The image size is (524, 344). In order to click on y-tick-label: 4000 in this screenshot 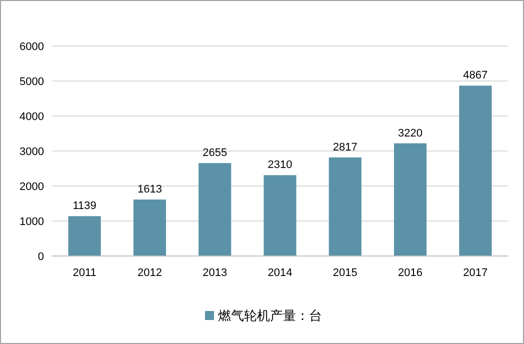, I will do `click(32, 117)`.